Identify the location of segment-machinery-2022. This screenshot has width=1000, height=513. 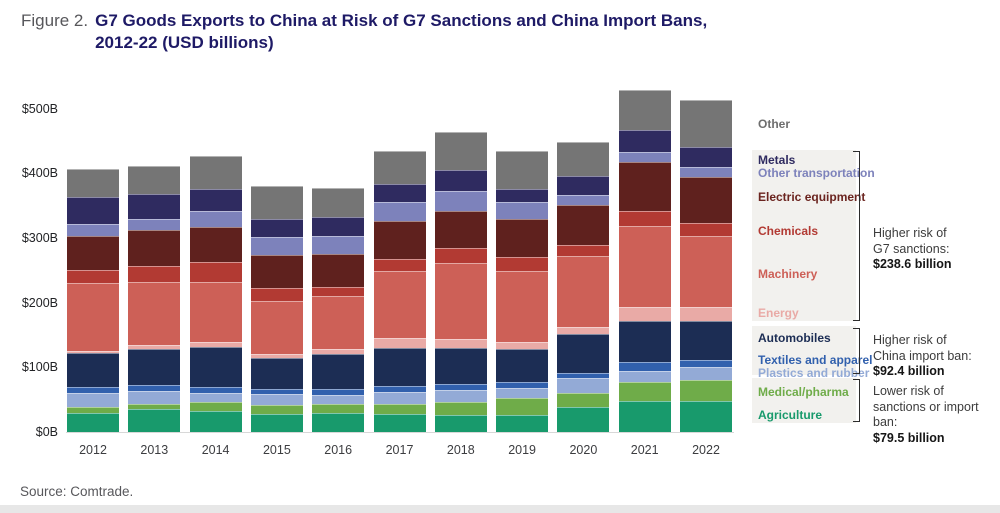
(706, 271).